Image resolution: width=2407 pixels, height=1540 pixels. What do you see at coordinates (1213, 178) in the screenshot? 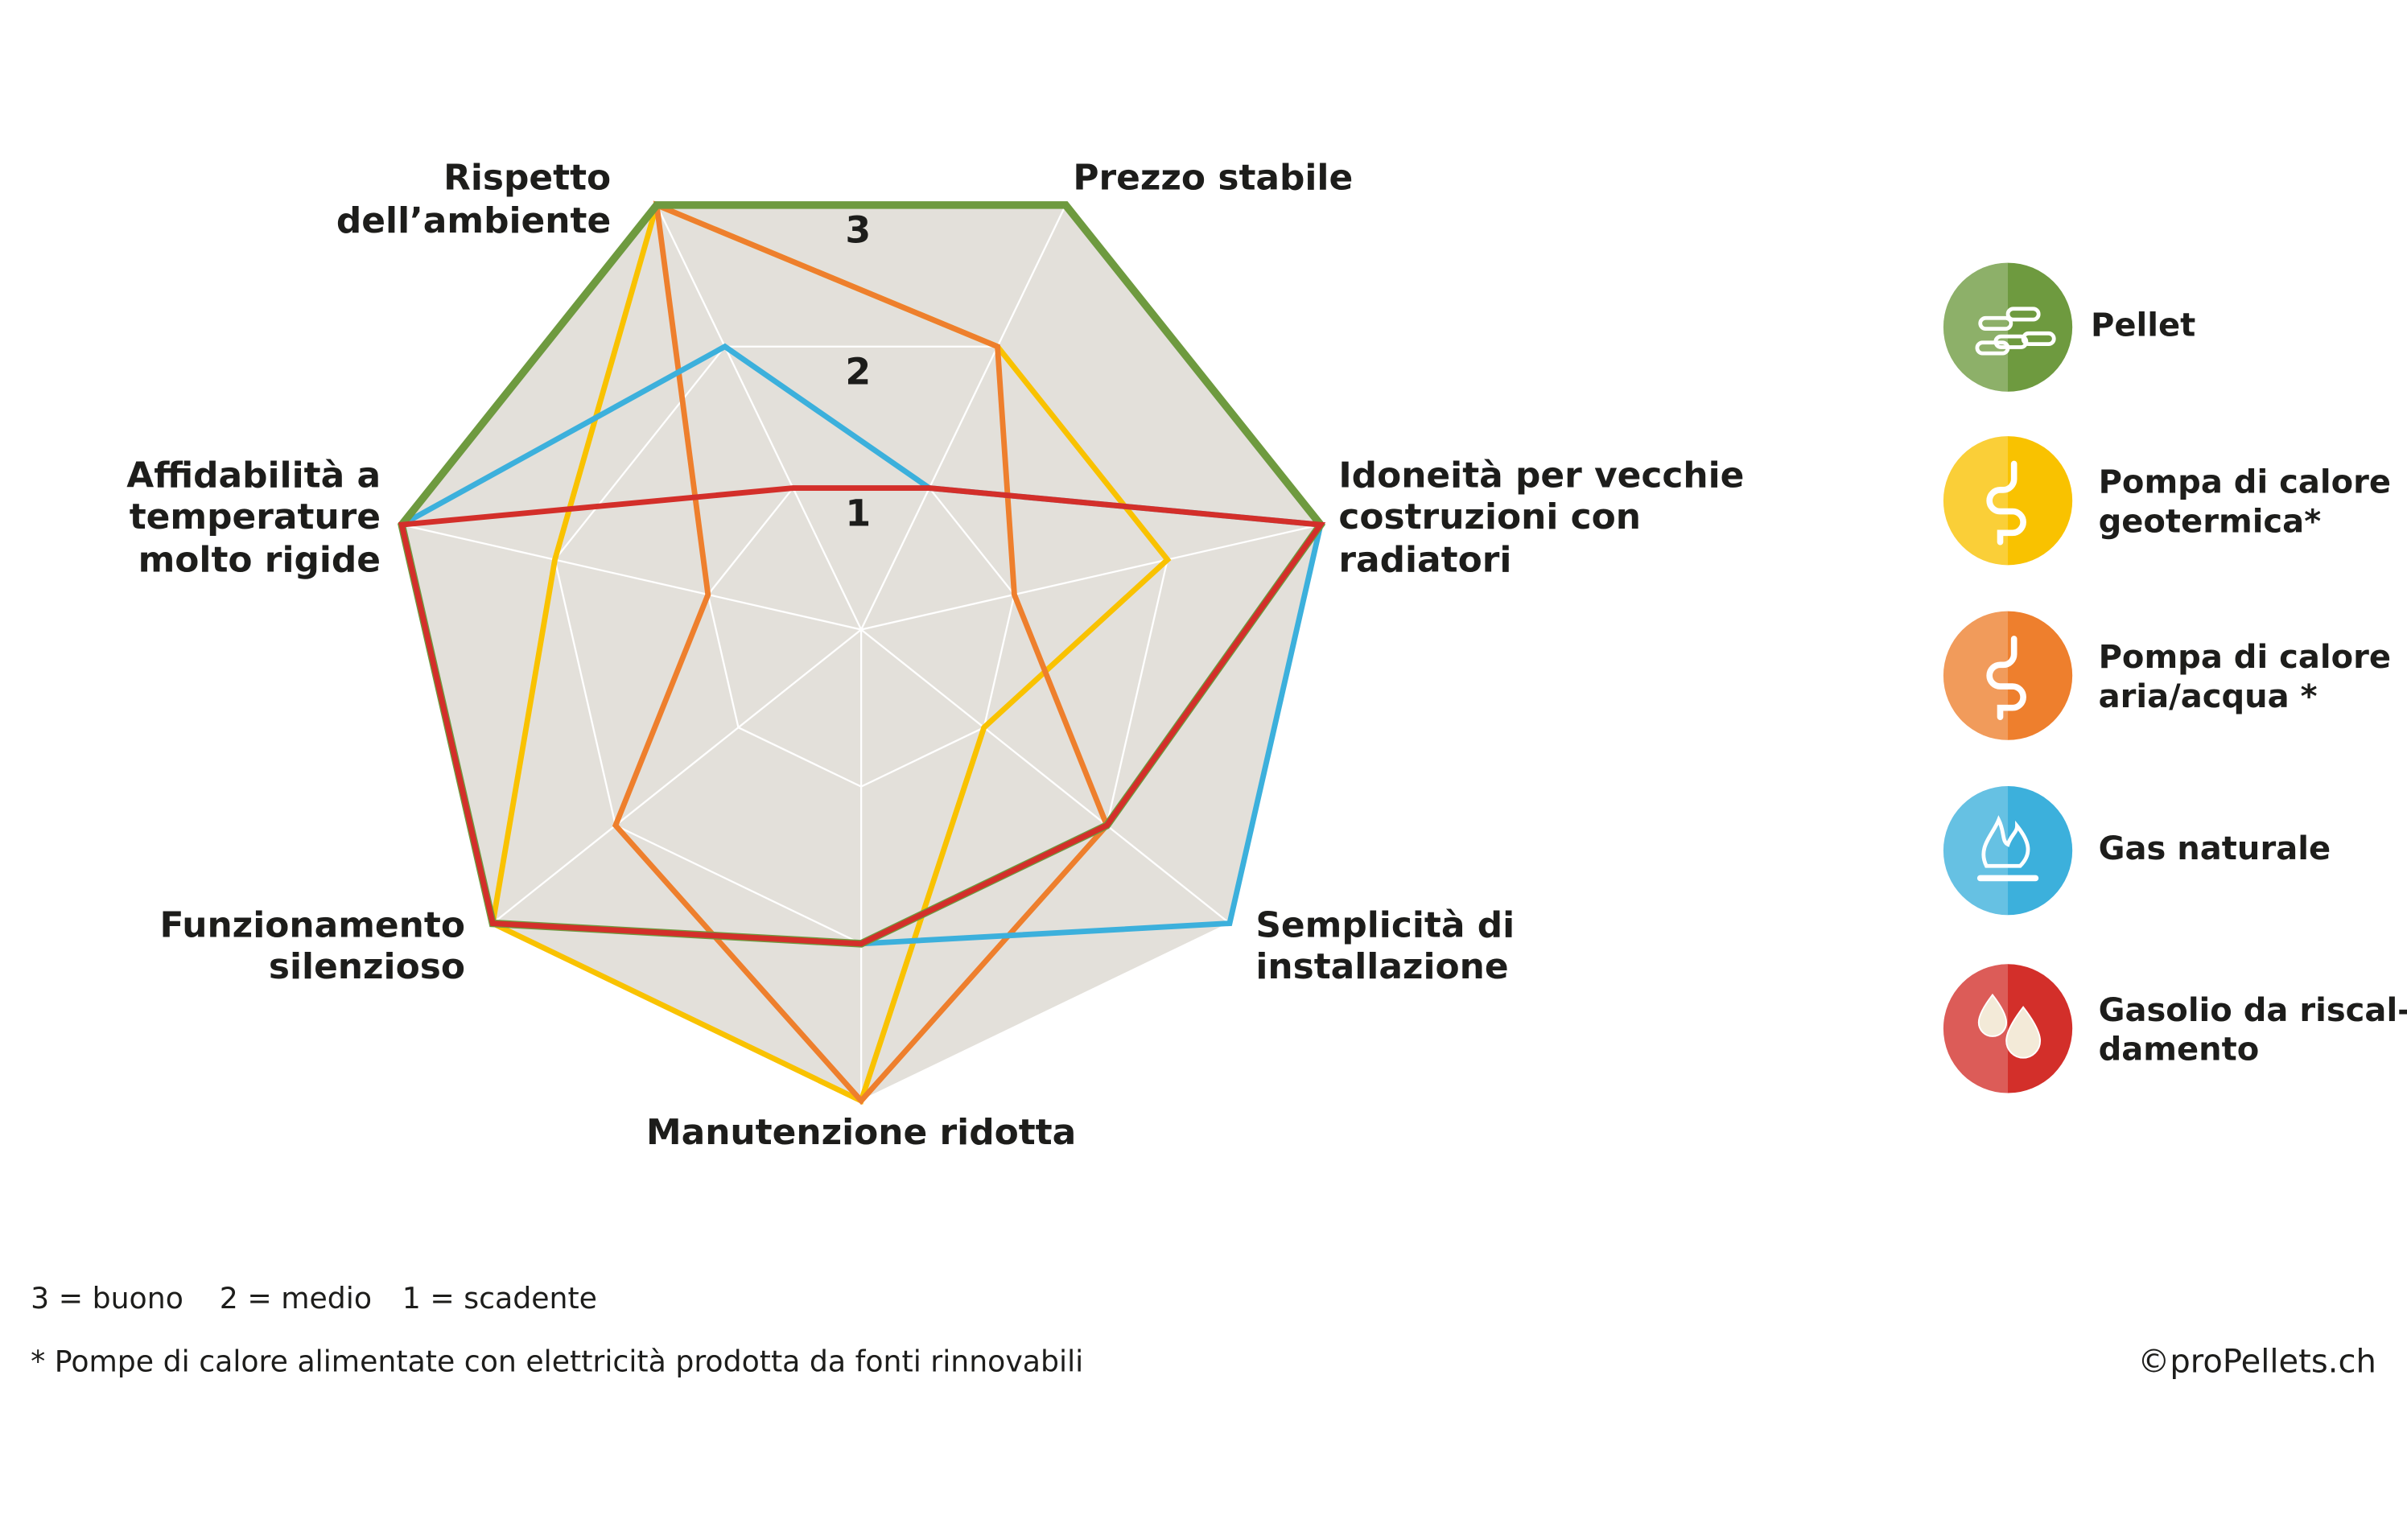
I see `category-label: Prezzo stabile` at bounding box center [1213, 178].